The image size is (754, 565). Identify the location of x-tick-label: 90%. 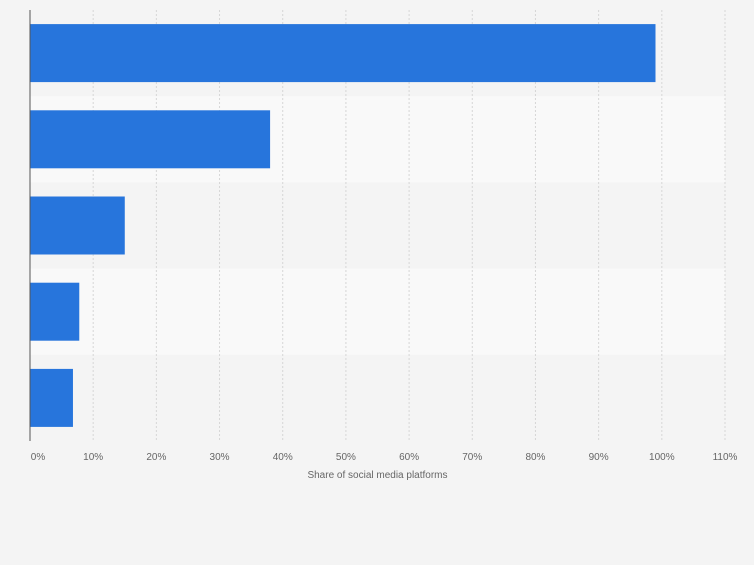
(599, 457).